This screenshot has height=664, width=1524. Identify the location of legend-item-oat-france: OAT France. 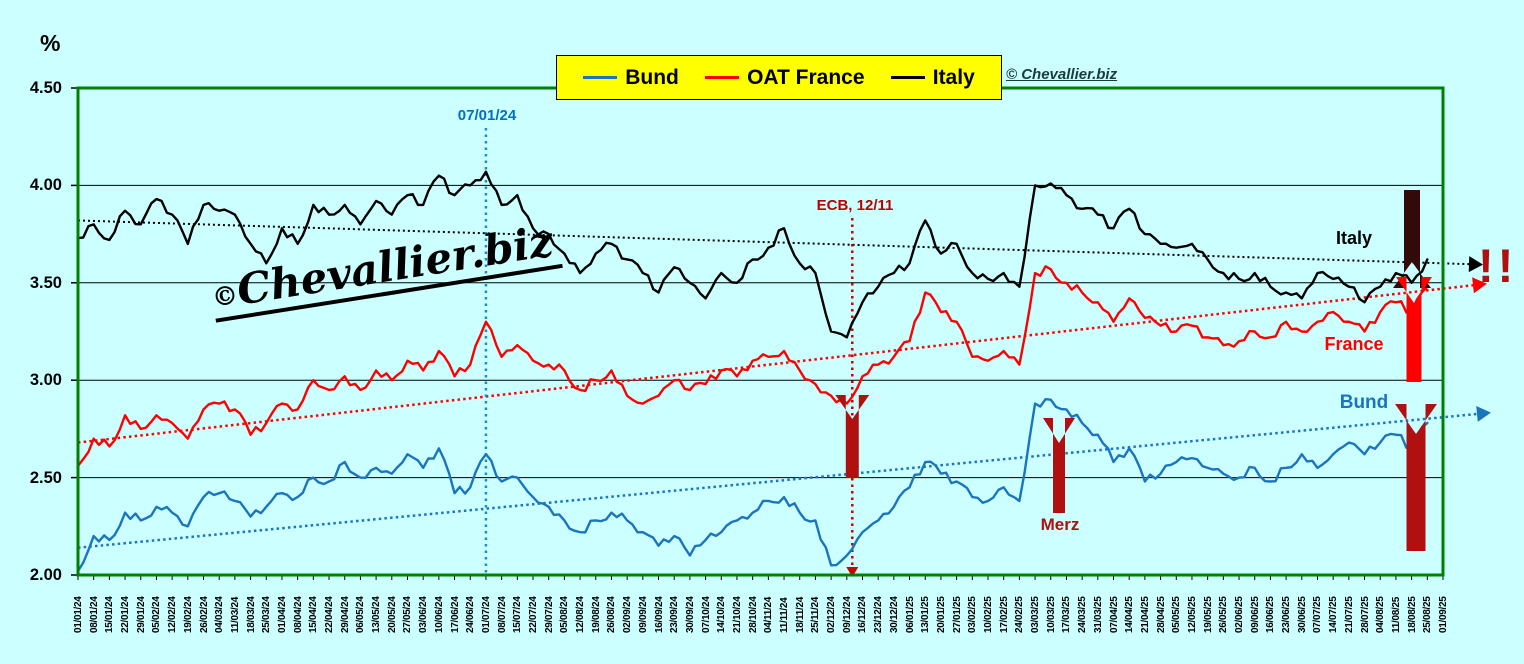
(785, 77).